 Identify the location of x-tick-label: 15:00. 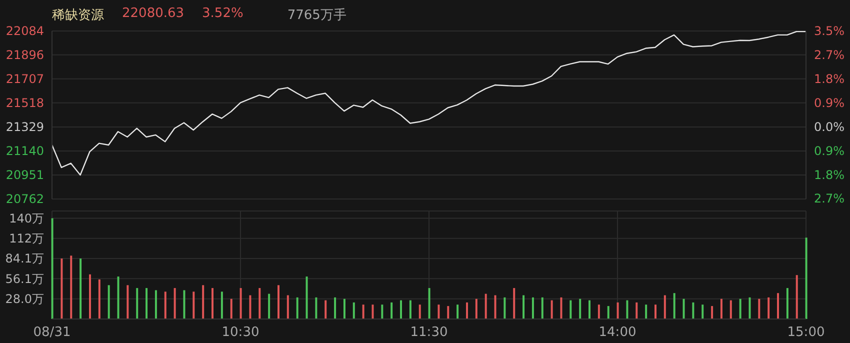
(806, 332).